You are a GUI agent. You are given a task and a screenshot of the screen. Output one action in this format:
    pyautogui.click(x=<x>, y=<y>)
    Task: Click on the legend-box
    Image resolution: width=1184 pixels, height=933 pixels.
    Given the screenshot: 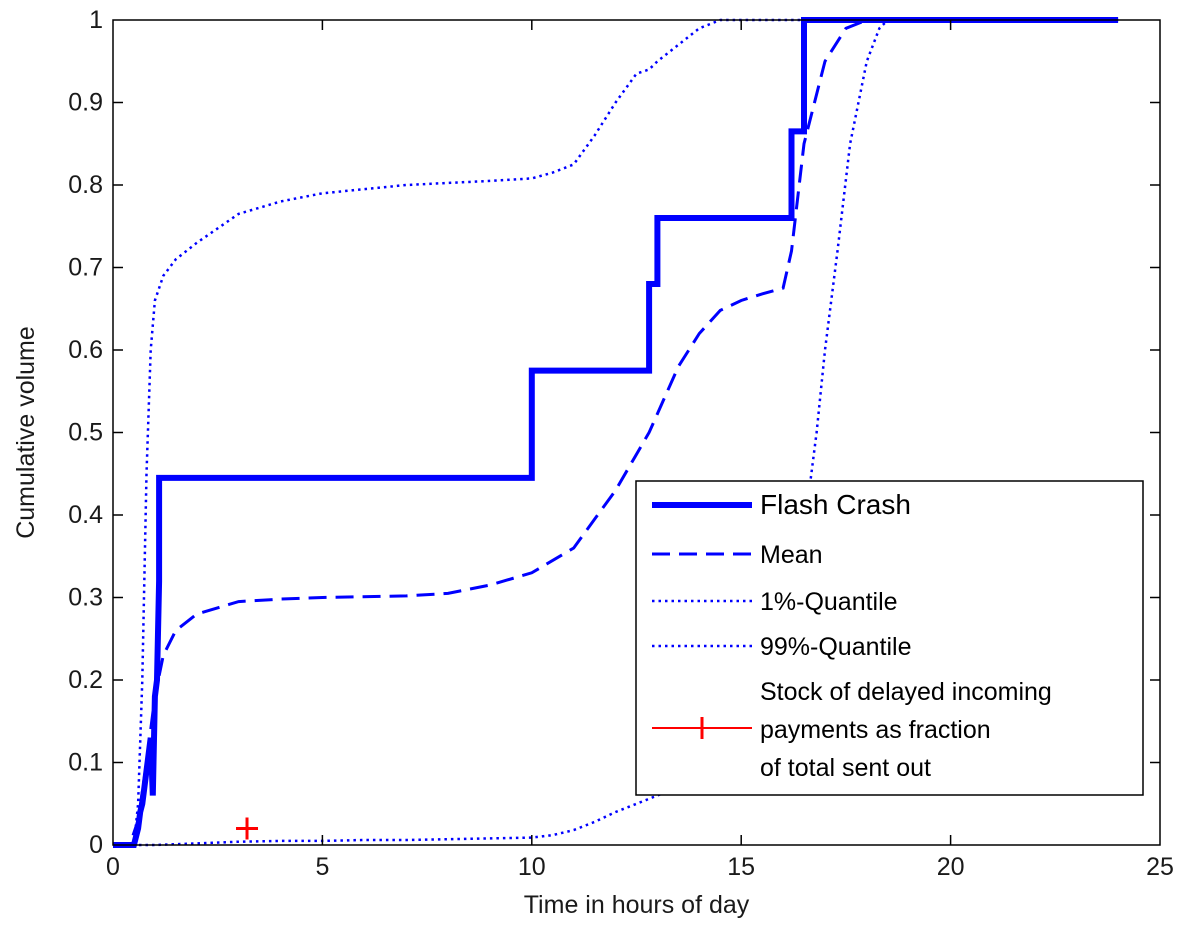 What is the action you would take?
    pyautogui.click(x=889, y=638)
    